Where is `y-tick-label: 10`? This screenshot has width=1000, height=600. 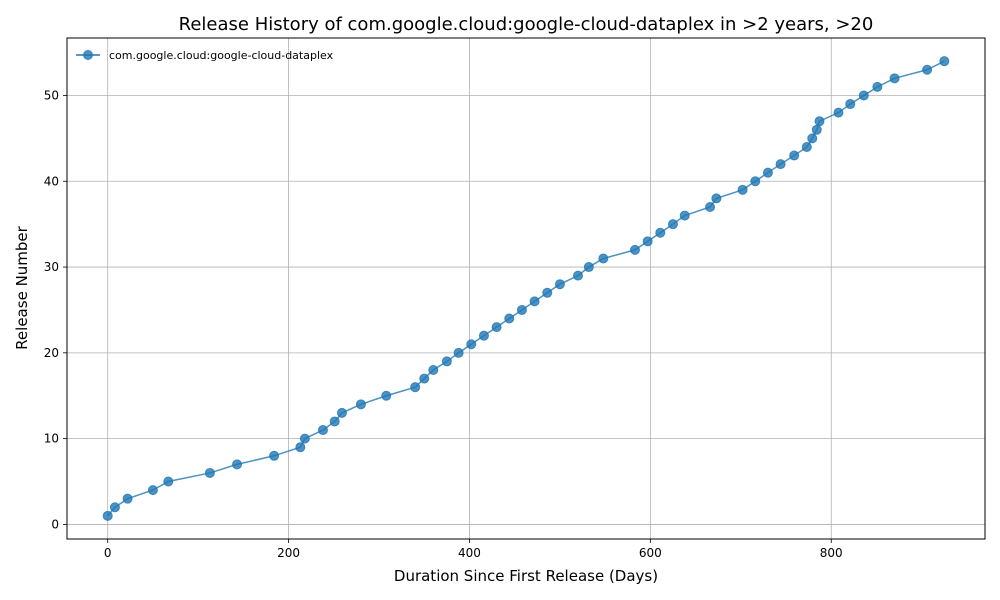 y-tick-label: 10 is located at coordinates (51, 439).